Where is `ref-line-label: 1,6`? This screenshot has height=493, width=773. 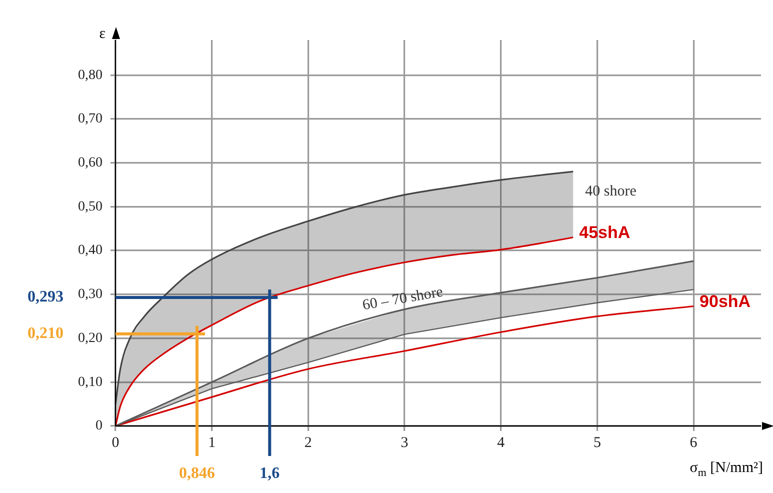
ref-line-label: 1,6 is located at coordinates (270, 473).